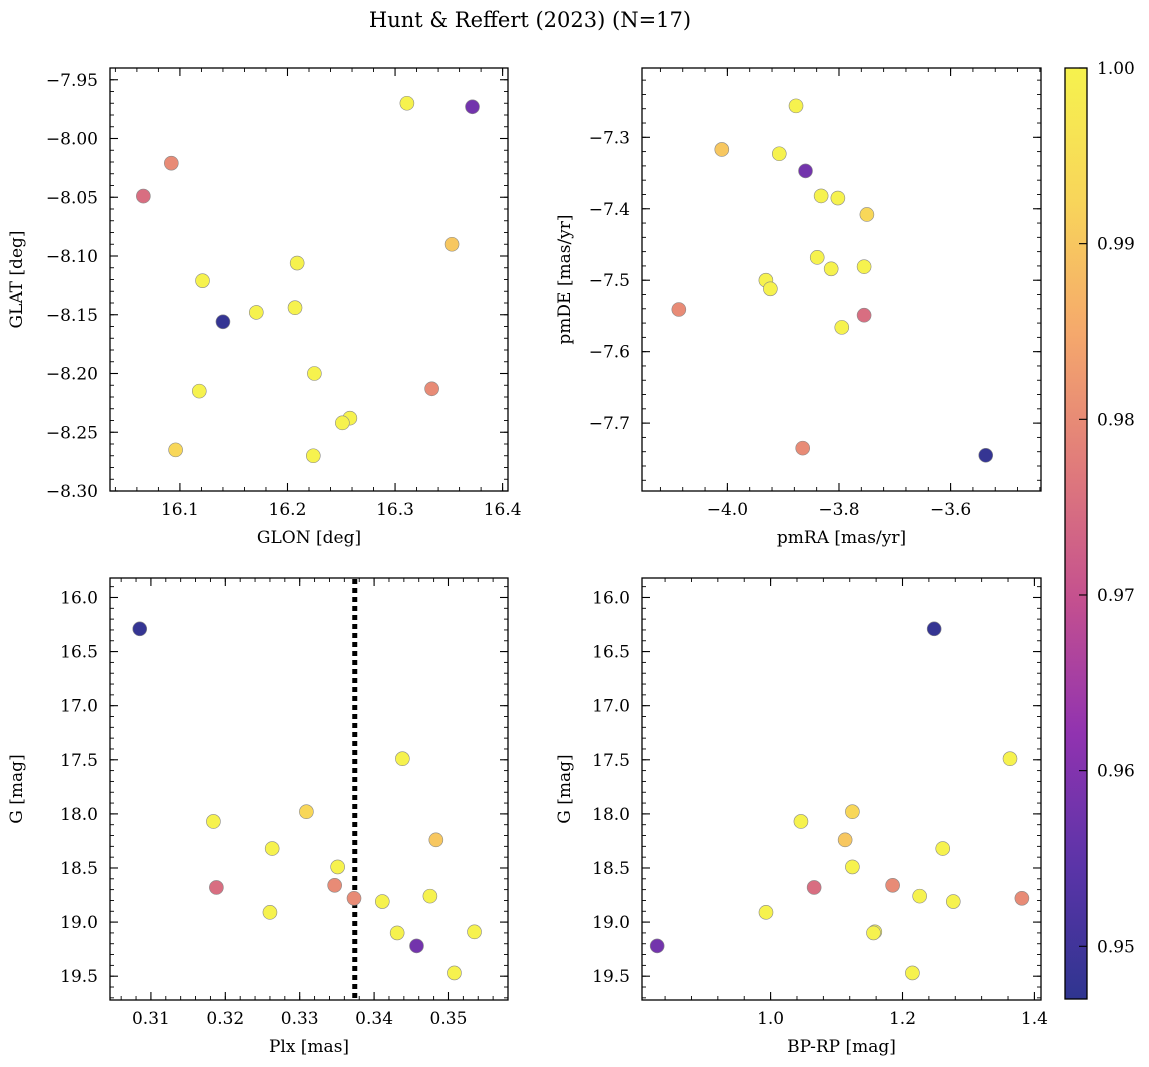 This screenshot has height=1067, width=1149. I want to click on colorbar-frame, so click(1076, 533).